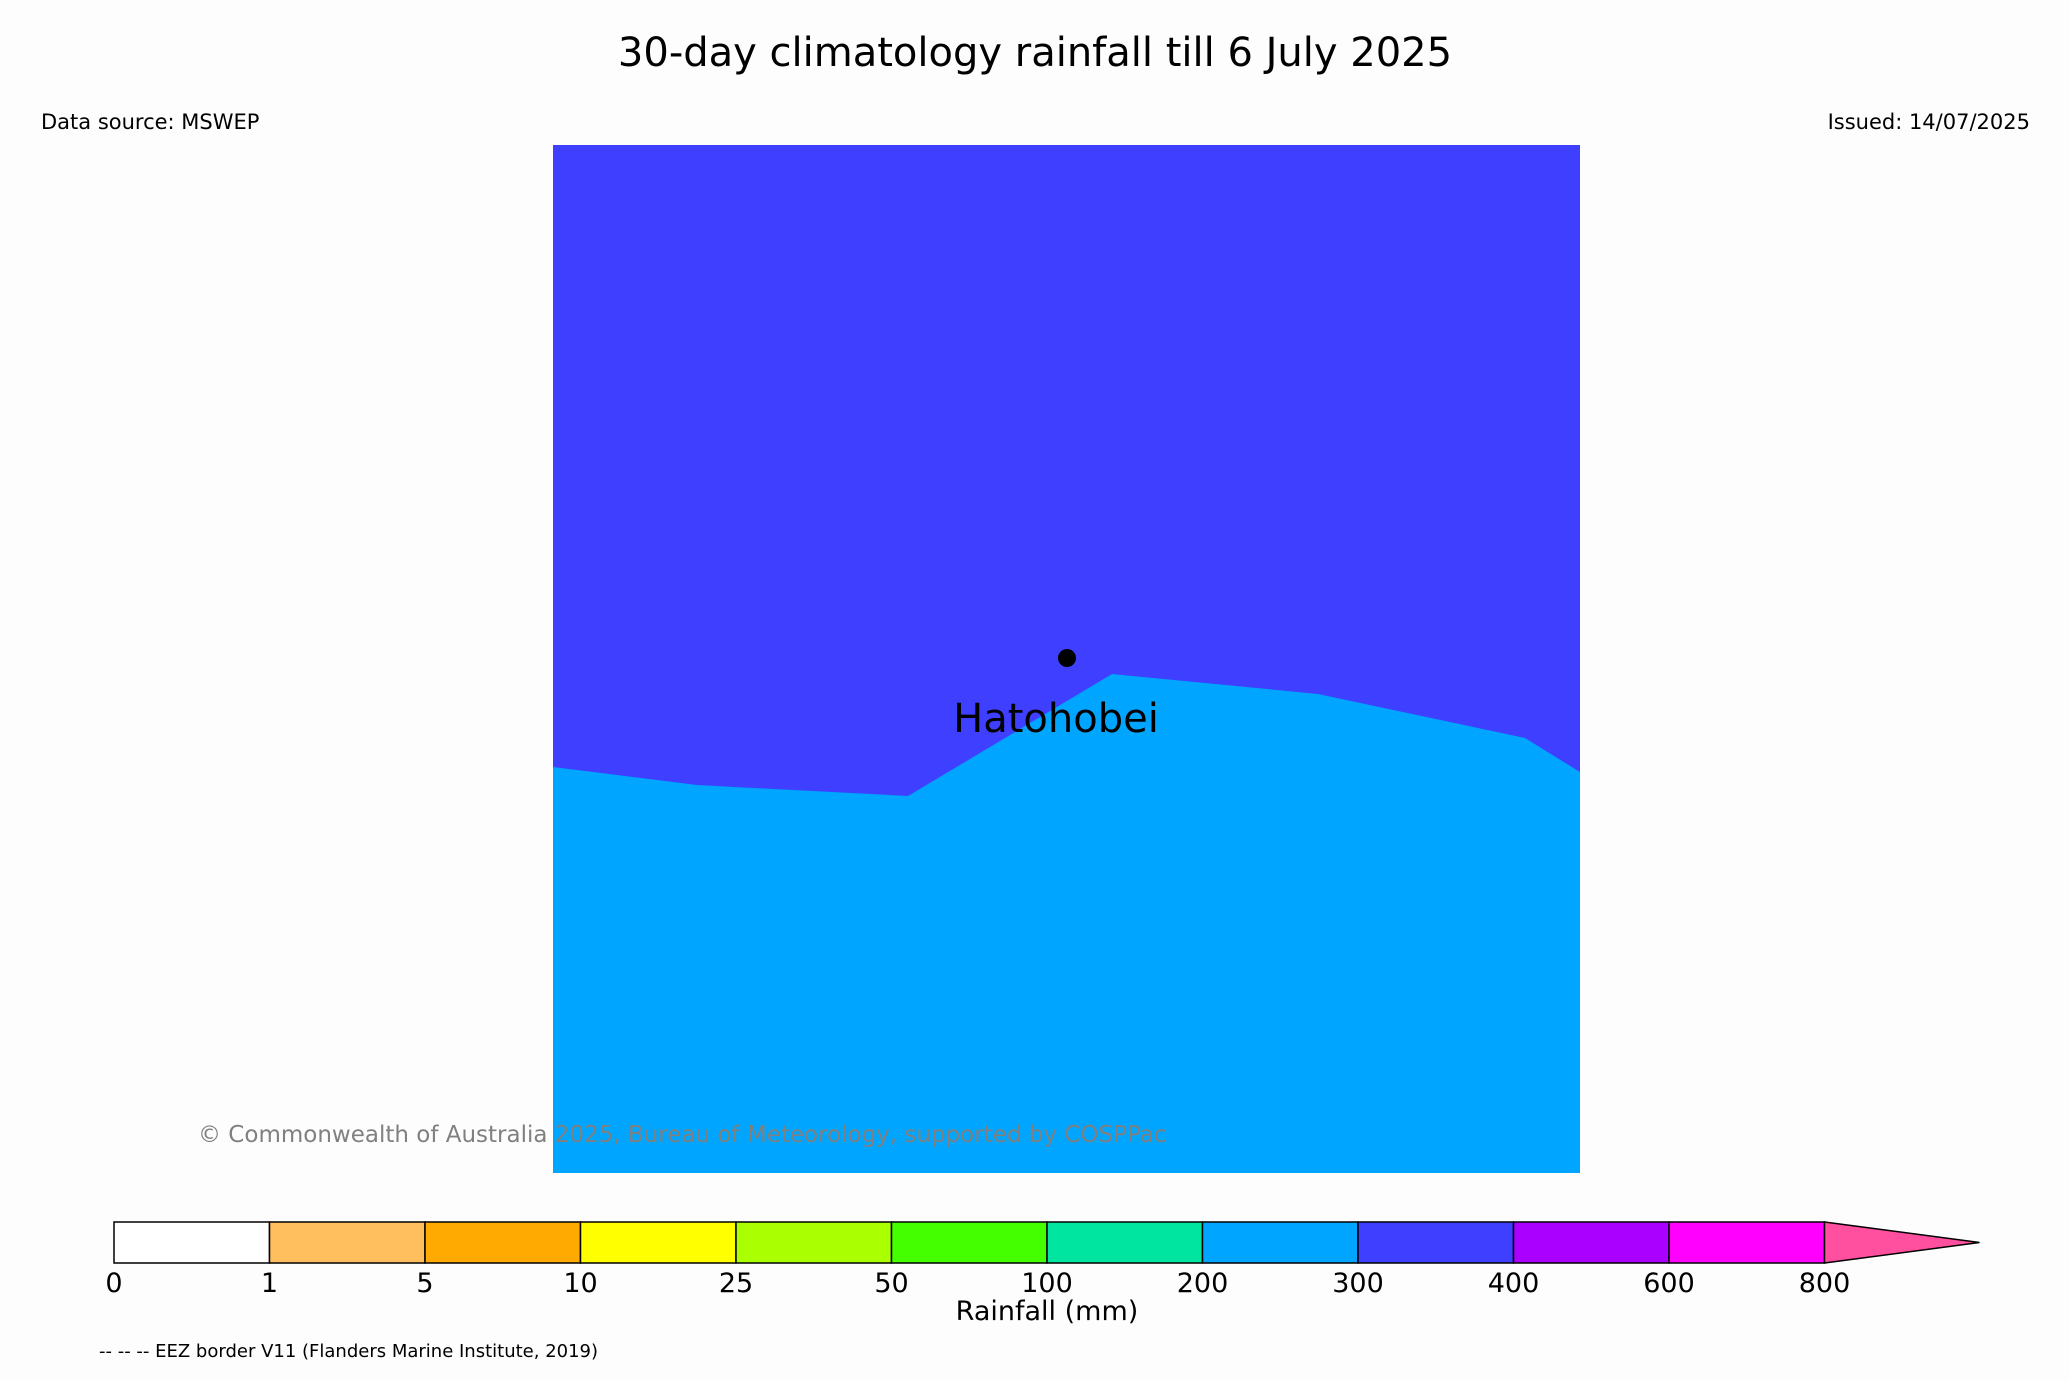 The width and height of the screenshot is (2070, 1380). Describe the element at coordinates (1047, 1283) in the screenshot. I see `colorbar-tick-label: 100` at that location.